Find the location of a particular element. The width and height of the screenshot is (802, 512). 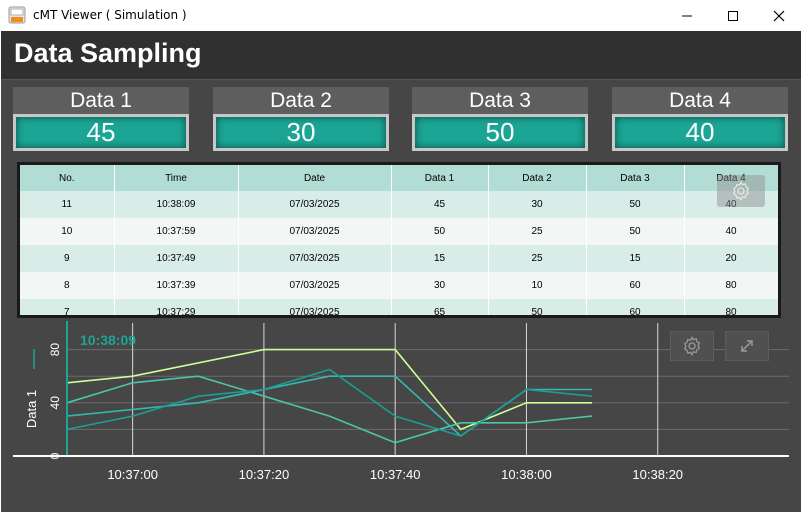

table-row: 11 10:38:09 07/03/2025 45 30 50 40 is located at coordinates (399, 204).